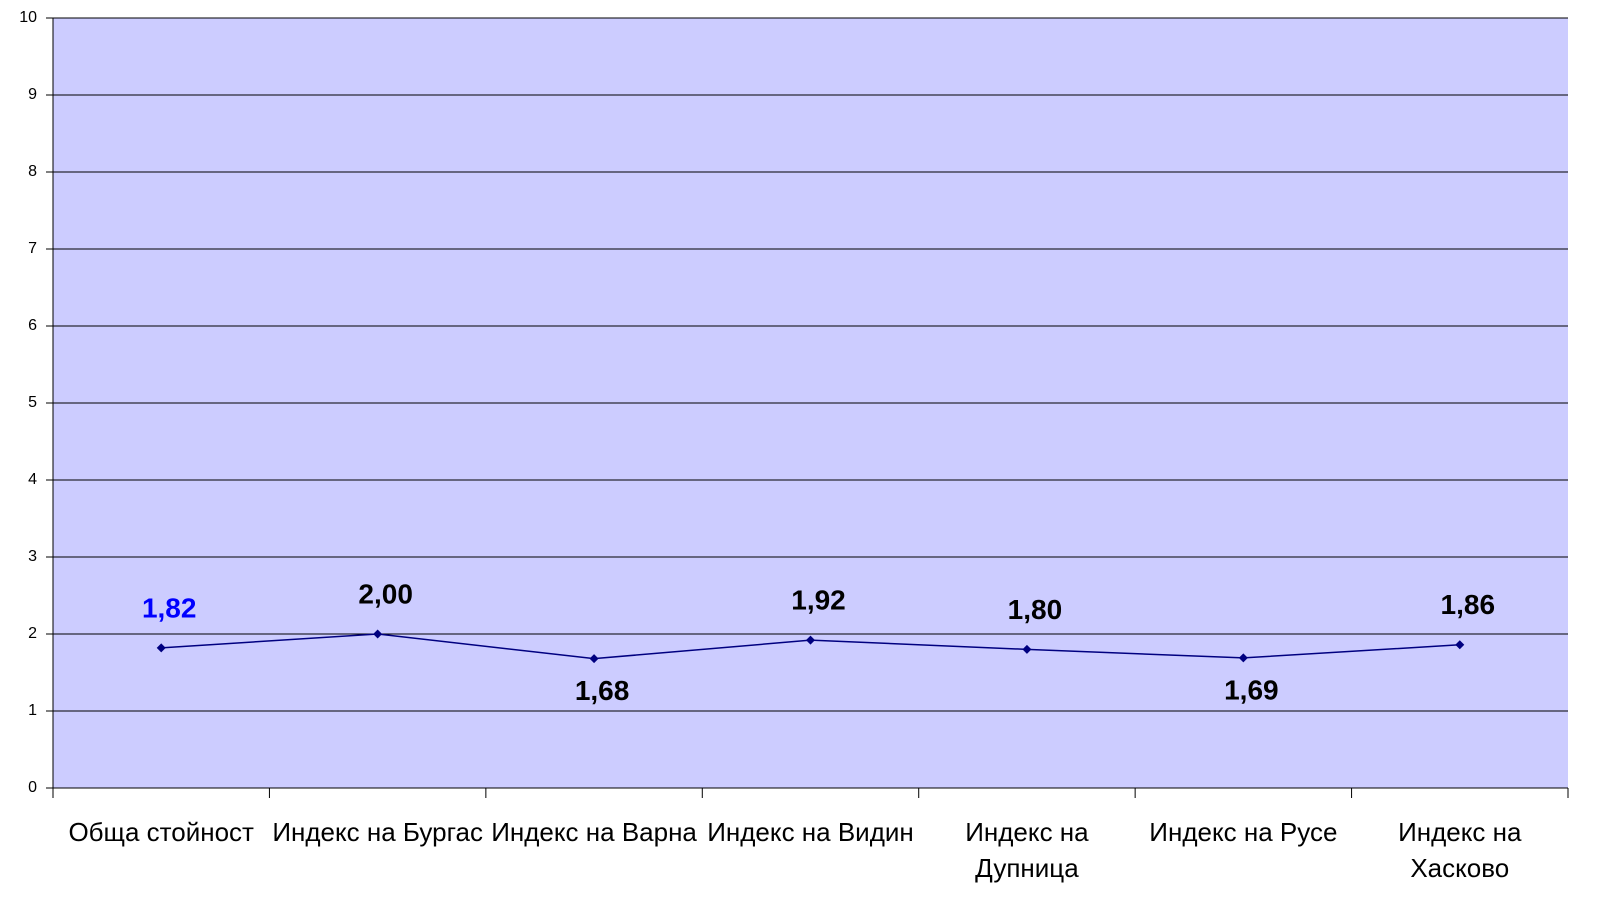 Image resolution: width=1612 pixels, height=909 pixels. Describe the element at coordinates (1251, 689) in the screenshot. I see `value-label: 1,69` at that location.